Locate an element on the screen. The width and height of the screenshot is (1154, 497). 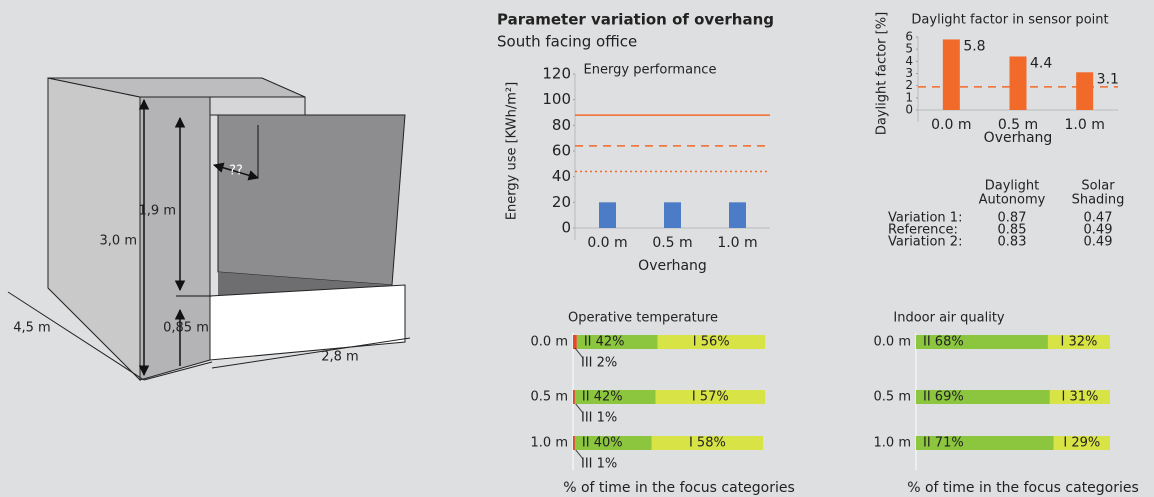
segment-label: I 57% is located at coordinates (710, 397).